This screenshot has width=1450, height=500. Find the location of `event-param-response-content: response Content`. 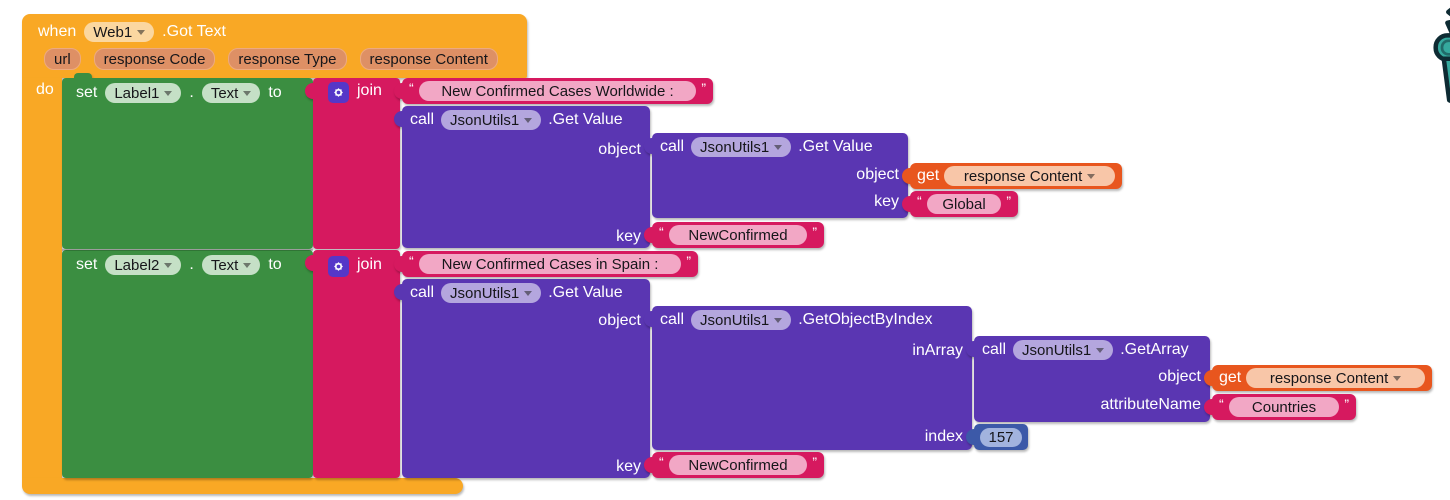

event-param-response-content: response Content is located at coordinates (428, 59).